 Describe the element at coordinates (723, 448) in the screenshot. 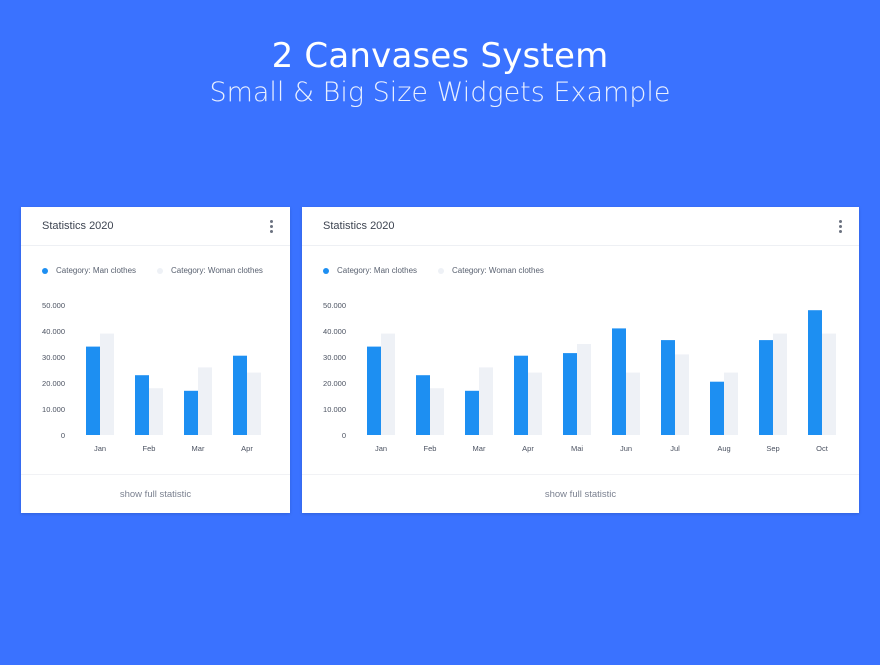

I see `x-tick-label: Aug` at that location.